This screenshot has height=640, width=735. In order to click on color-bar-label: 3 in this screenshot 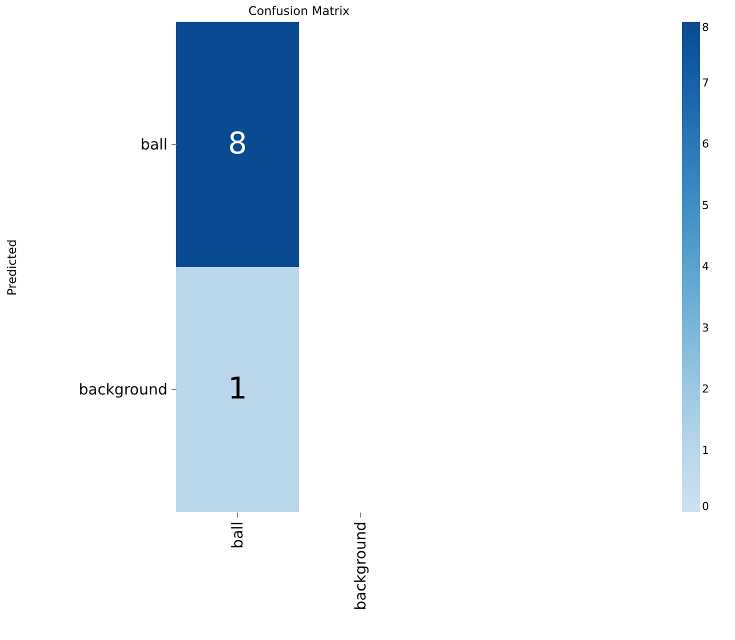, I will do `click(705, 327)`.